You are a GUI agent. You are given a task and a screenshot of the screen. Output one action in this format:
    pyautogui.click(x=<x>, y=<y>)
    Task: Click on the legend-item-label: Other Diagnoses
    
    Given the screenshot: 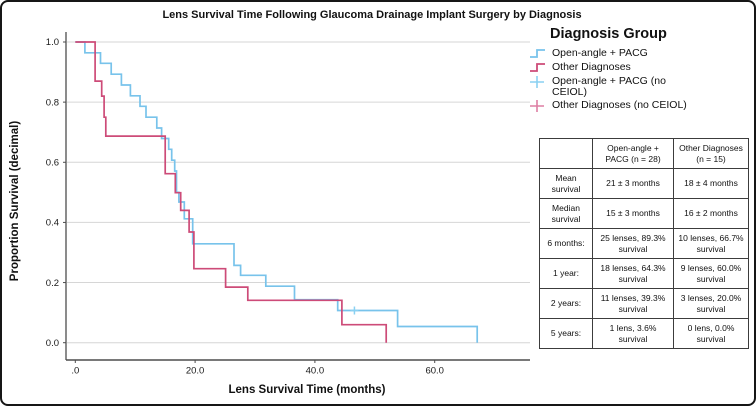 What is the action you would take?
    pyautogui.click(x=591, y=67)
    